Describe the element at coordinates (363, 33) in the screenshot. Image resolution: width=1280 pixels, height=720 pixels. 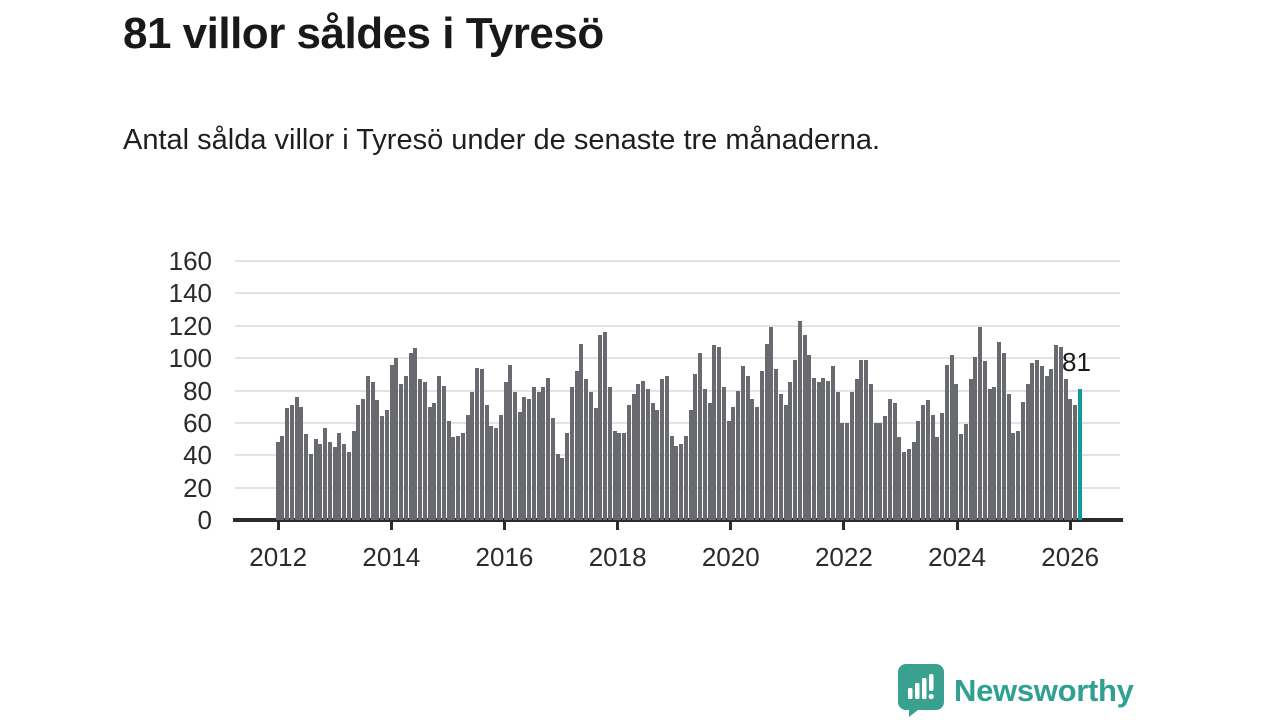
I see `chart-title: 81 villor såldes i Tyresö` at that location.